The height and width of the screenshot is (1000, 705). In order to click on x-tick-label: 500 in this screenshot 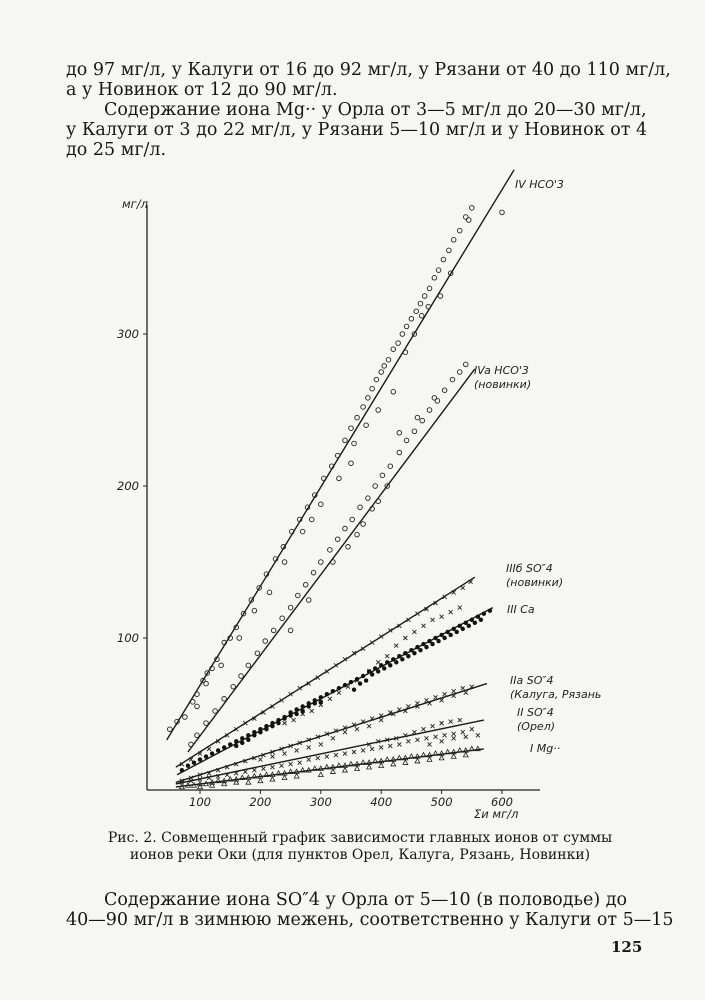, I will do `click(442, 802)`.